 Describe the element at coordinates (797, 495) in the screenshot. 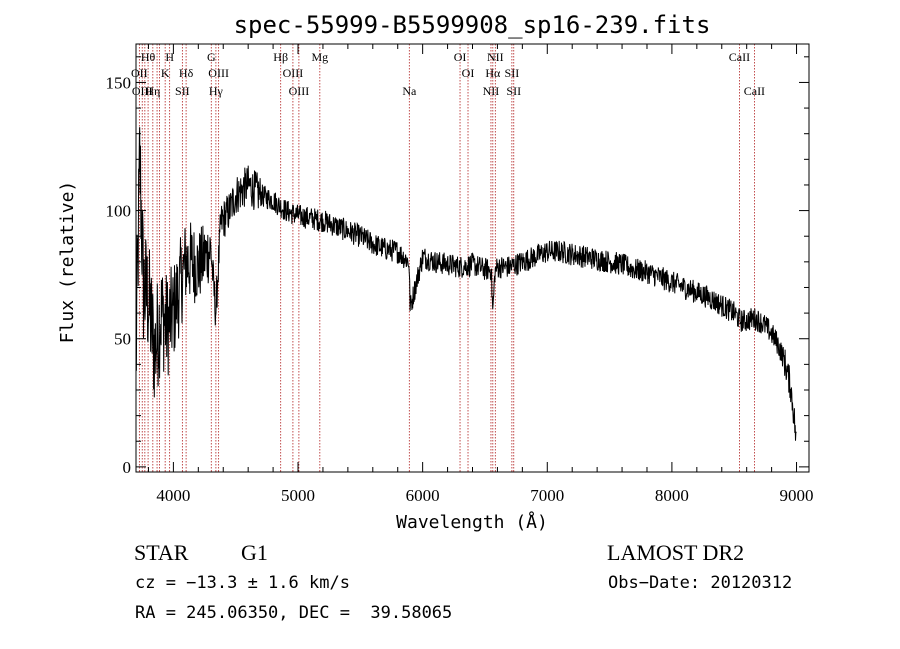

I see `x-tick-label: 9000` at that location.